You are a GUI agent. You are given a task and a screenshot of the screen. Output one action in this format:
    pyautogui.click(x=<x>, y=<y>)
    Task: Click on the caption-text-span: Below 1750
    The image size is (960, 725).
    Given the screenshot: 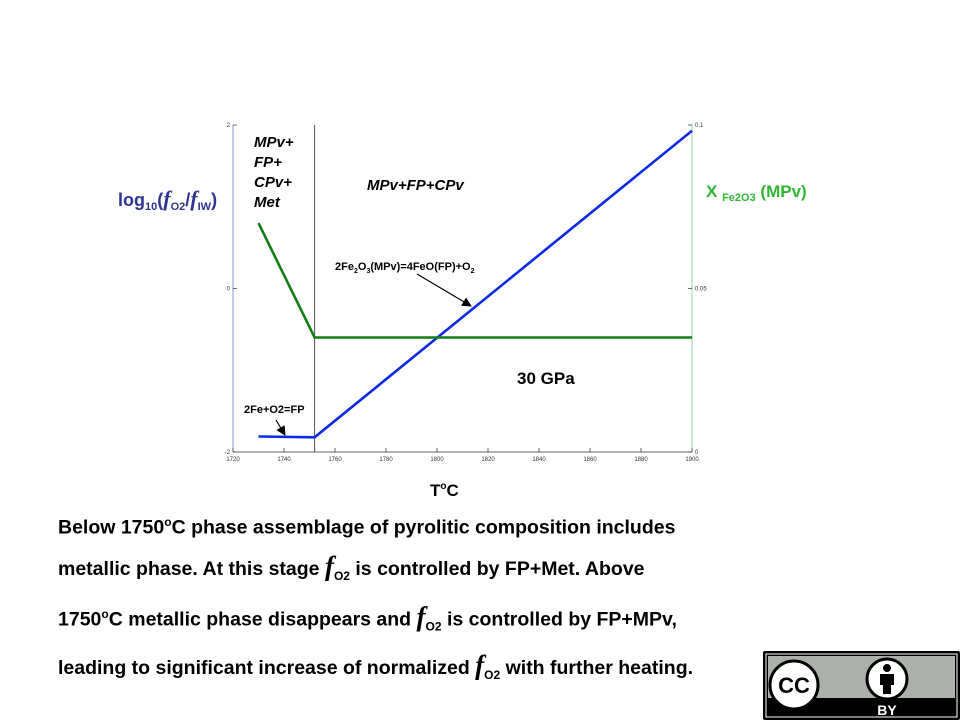 What is the action you would take?
    pyautogui.click(x=111, y=527)
    